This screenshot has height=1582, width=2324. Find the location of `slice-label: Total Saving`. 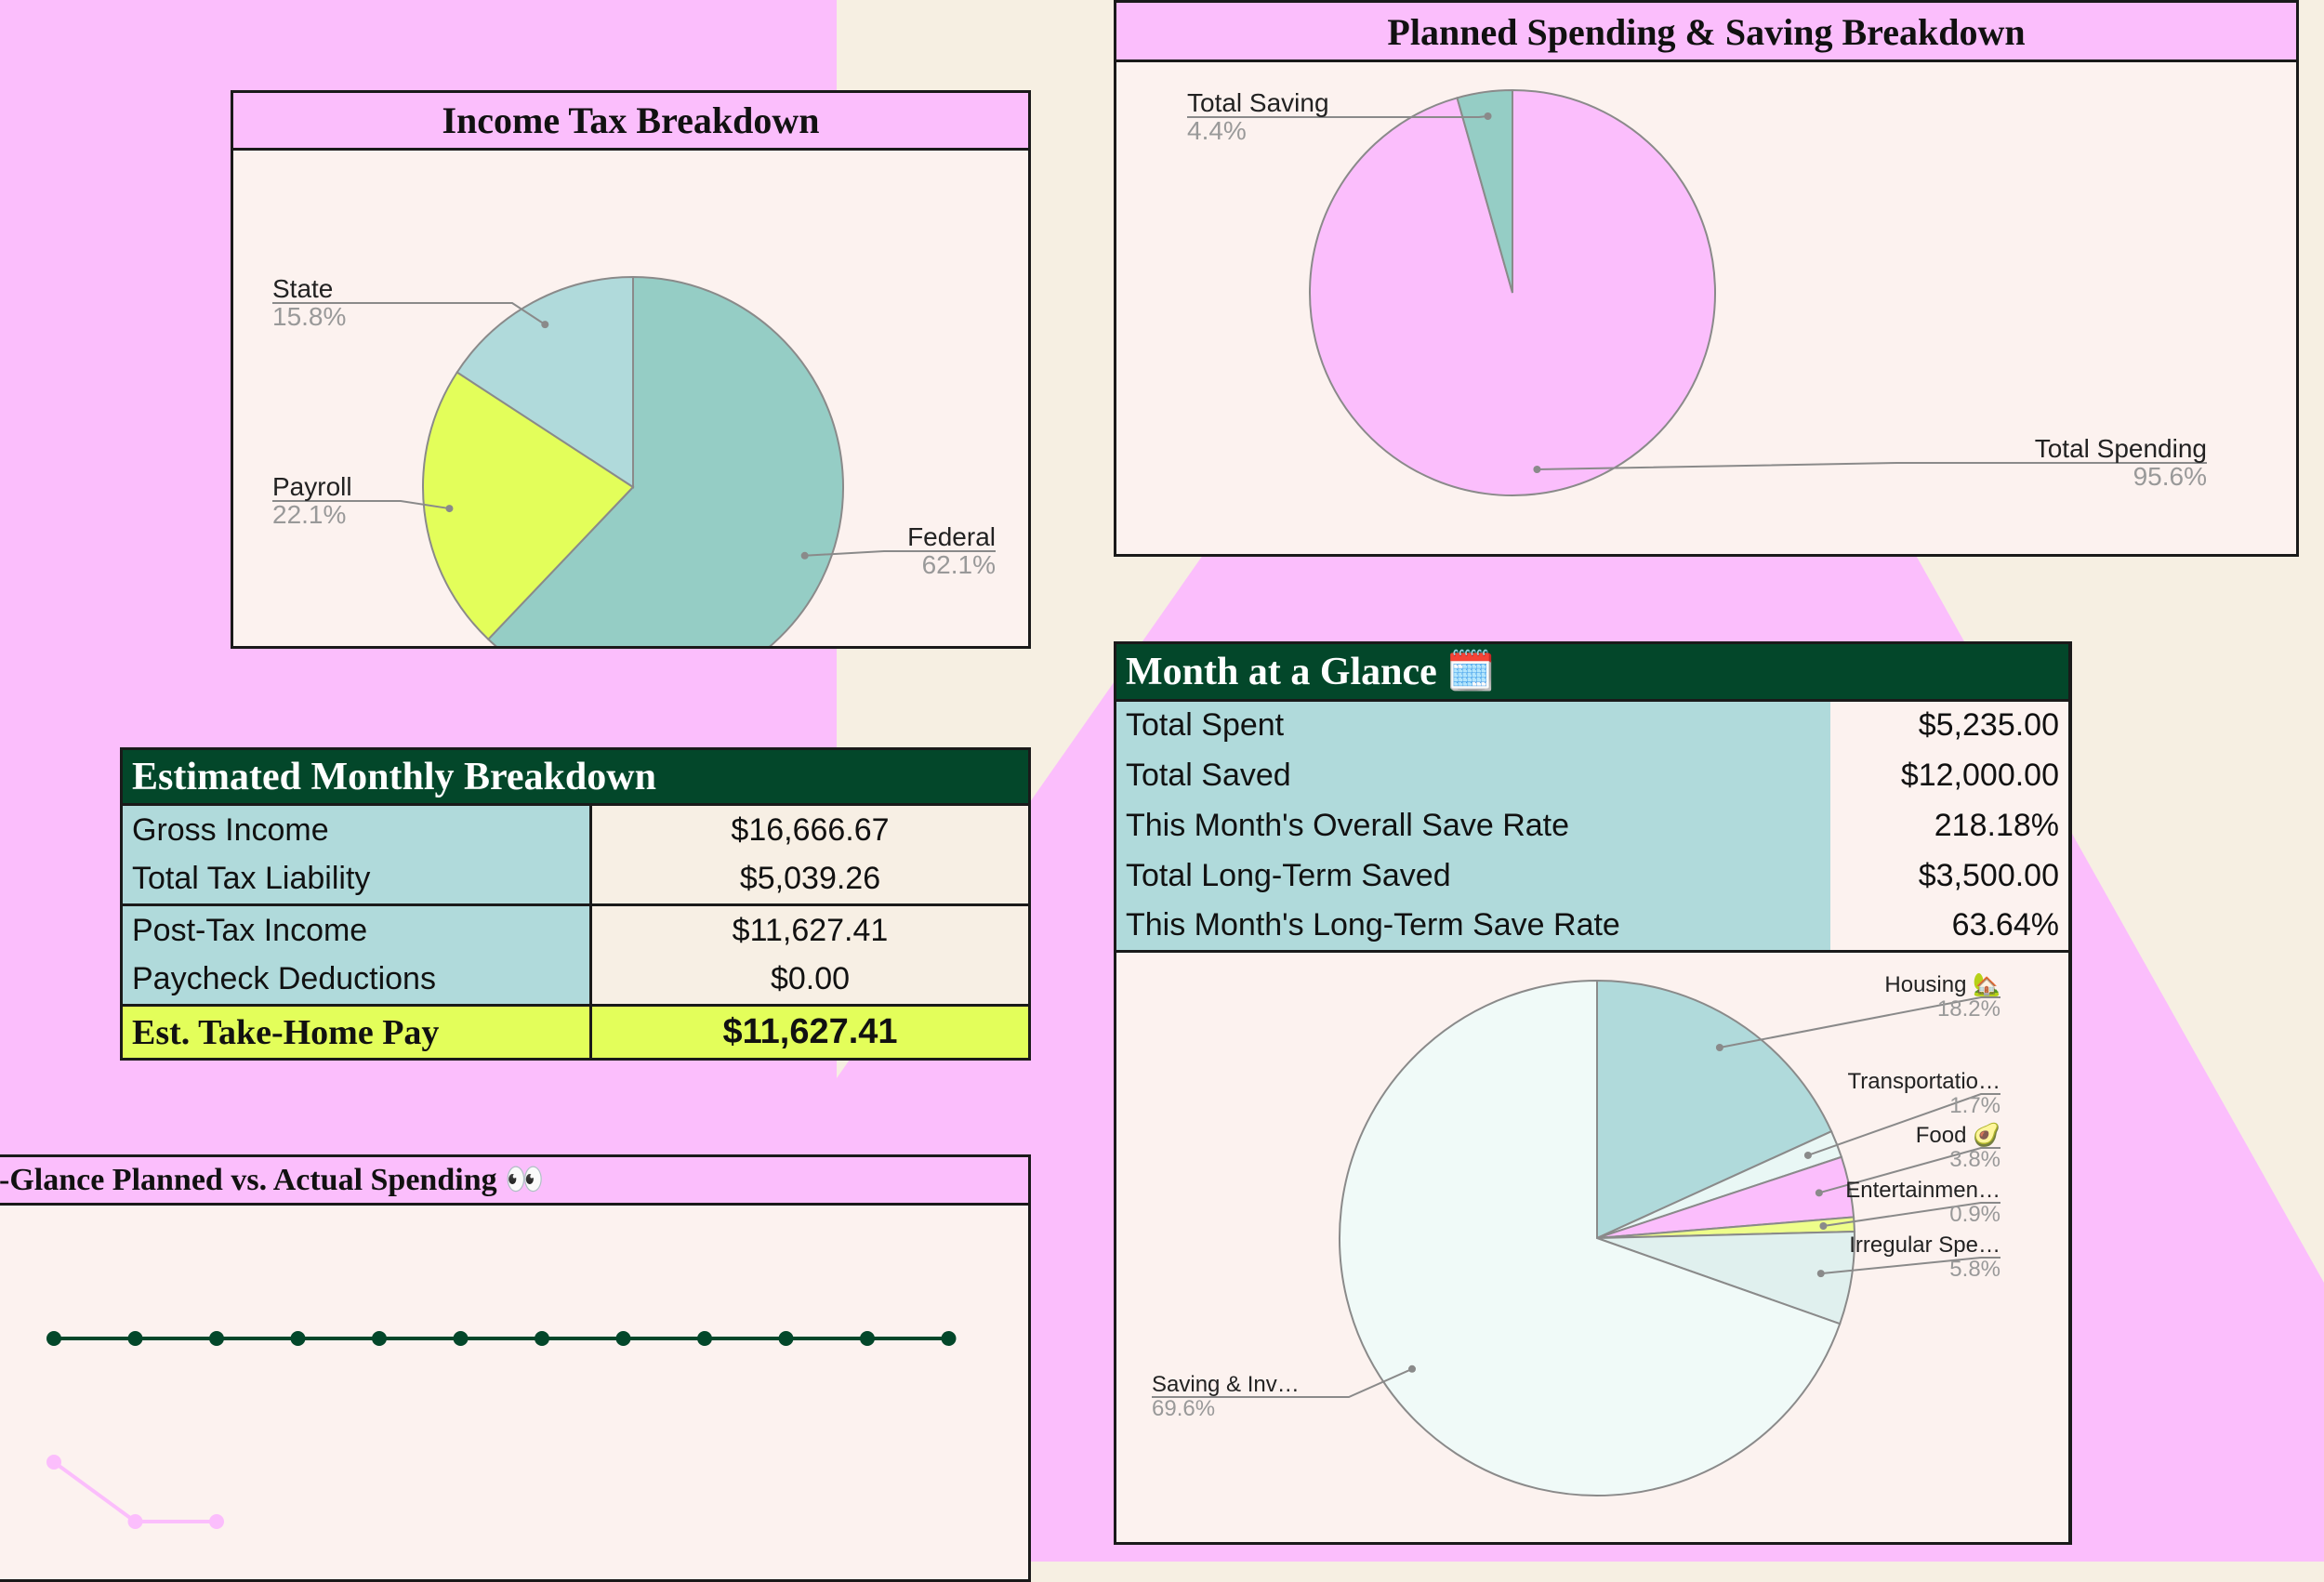

slice-label: Total Saving is located at coordinates (1258, 103).